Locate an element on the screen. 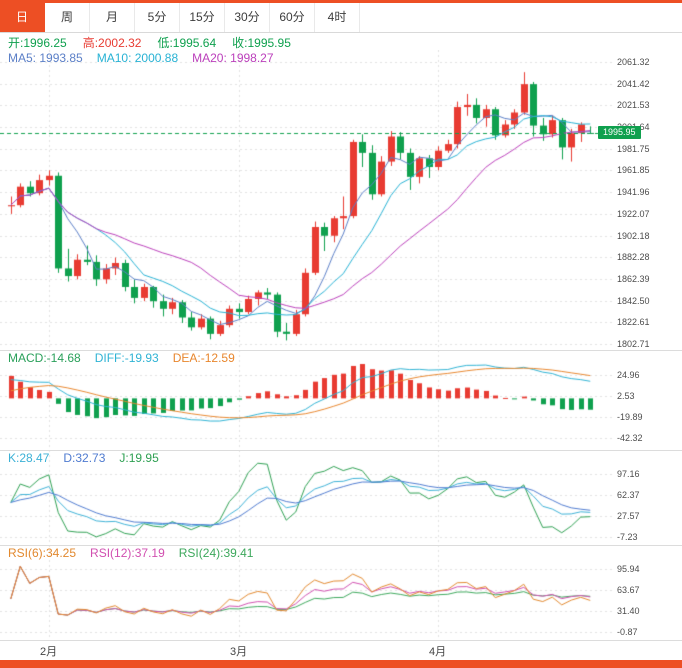 Image resolution: width=682 pixels, height=668 pixels. rsi-tick: 63.67 is located at coordinates (628, 590).